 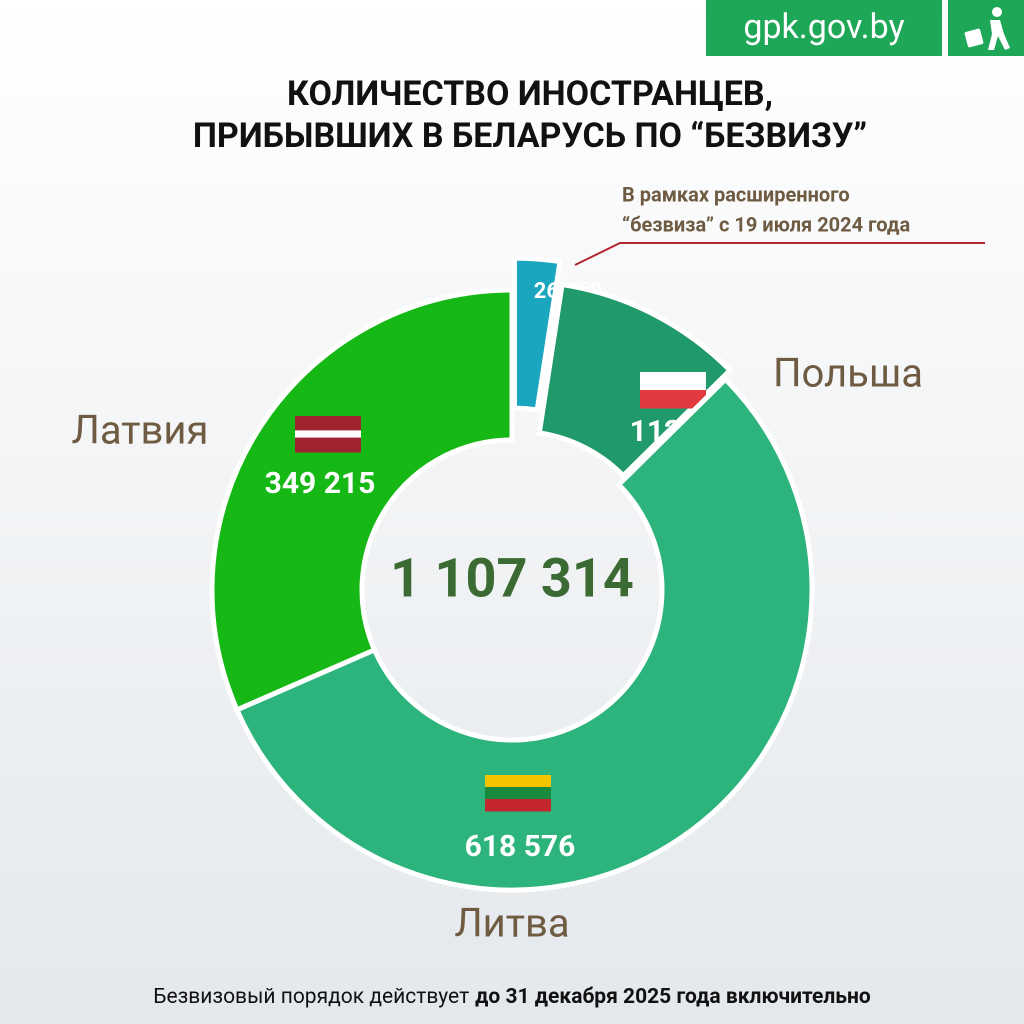 I want to click on total-label: 1 107 314, so click(x=512, y=578).